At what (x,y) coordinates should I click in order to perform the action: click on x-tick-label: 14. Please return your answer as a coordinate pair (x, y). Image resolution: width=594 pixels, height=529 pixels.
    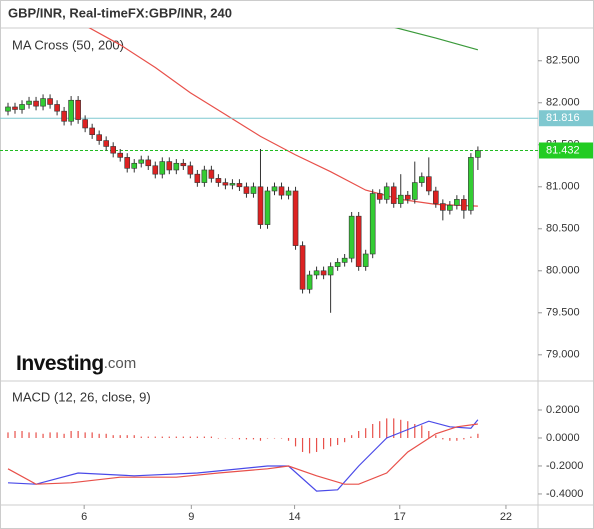
    Looking at the image, I should click on (294, 517).